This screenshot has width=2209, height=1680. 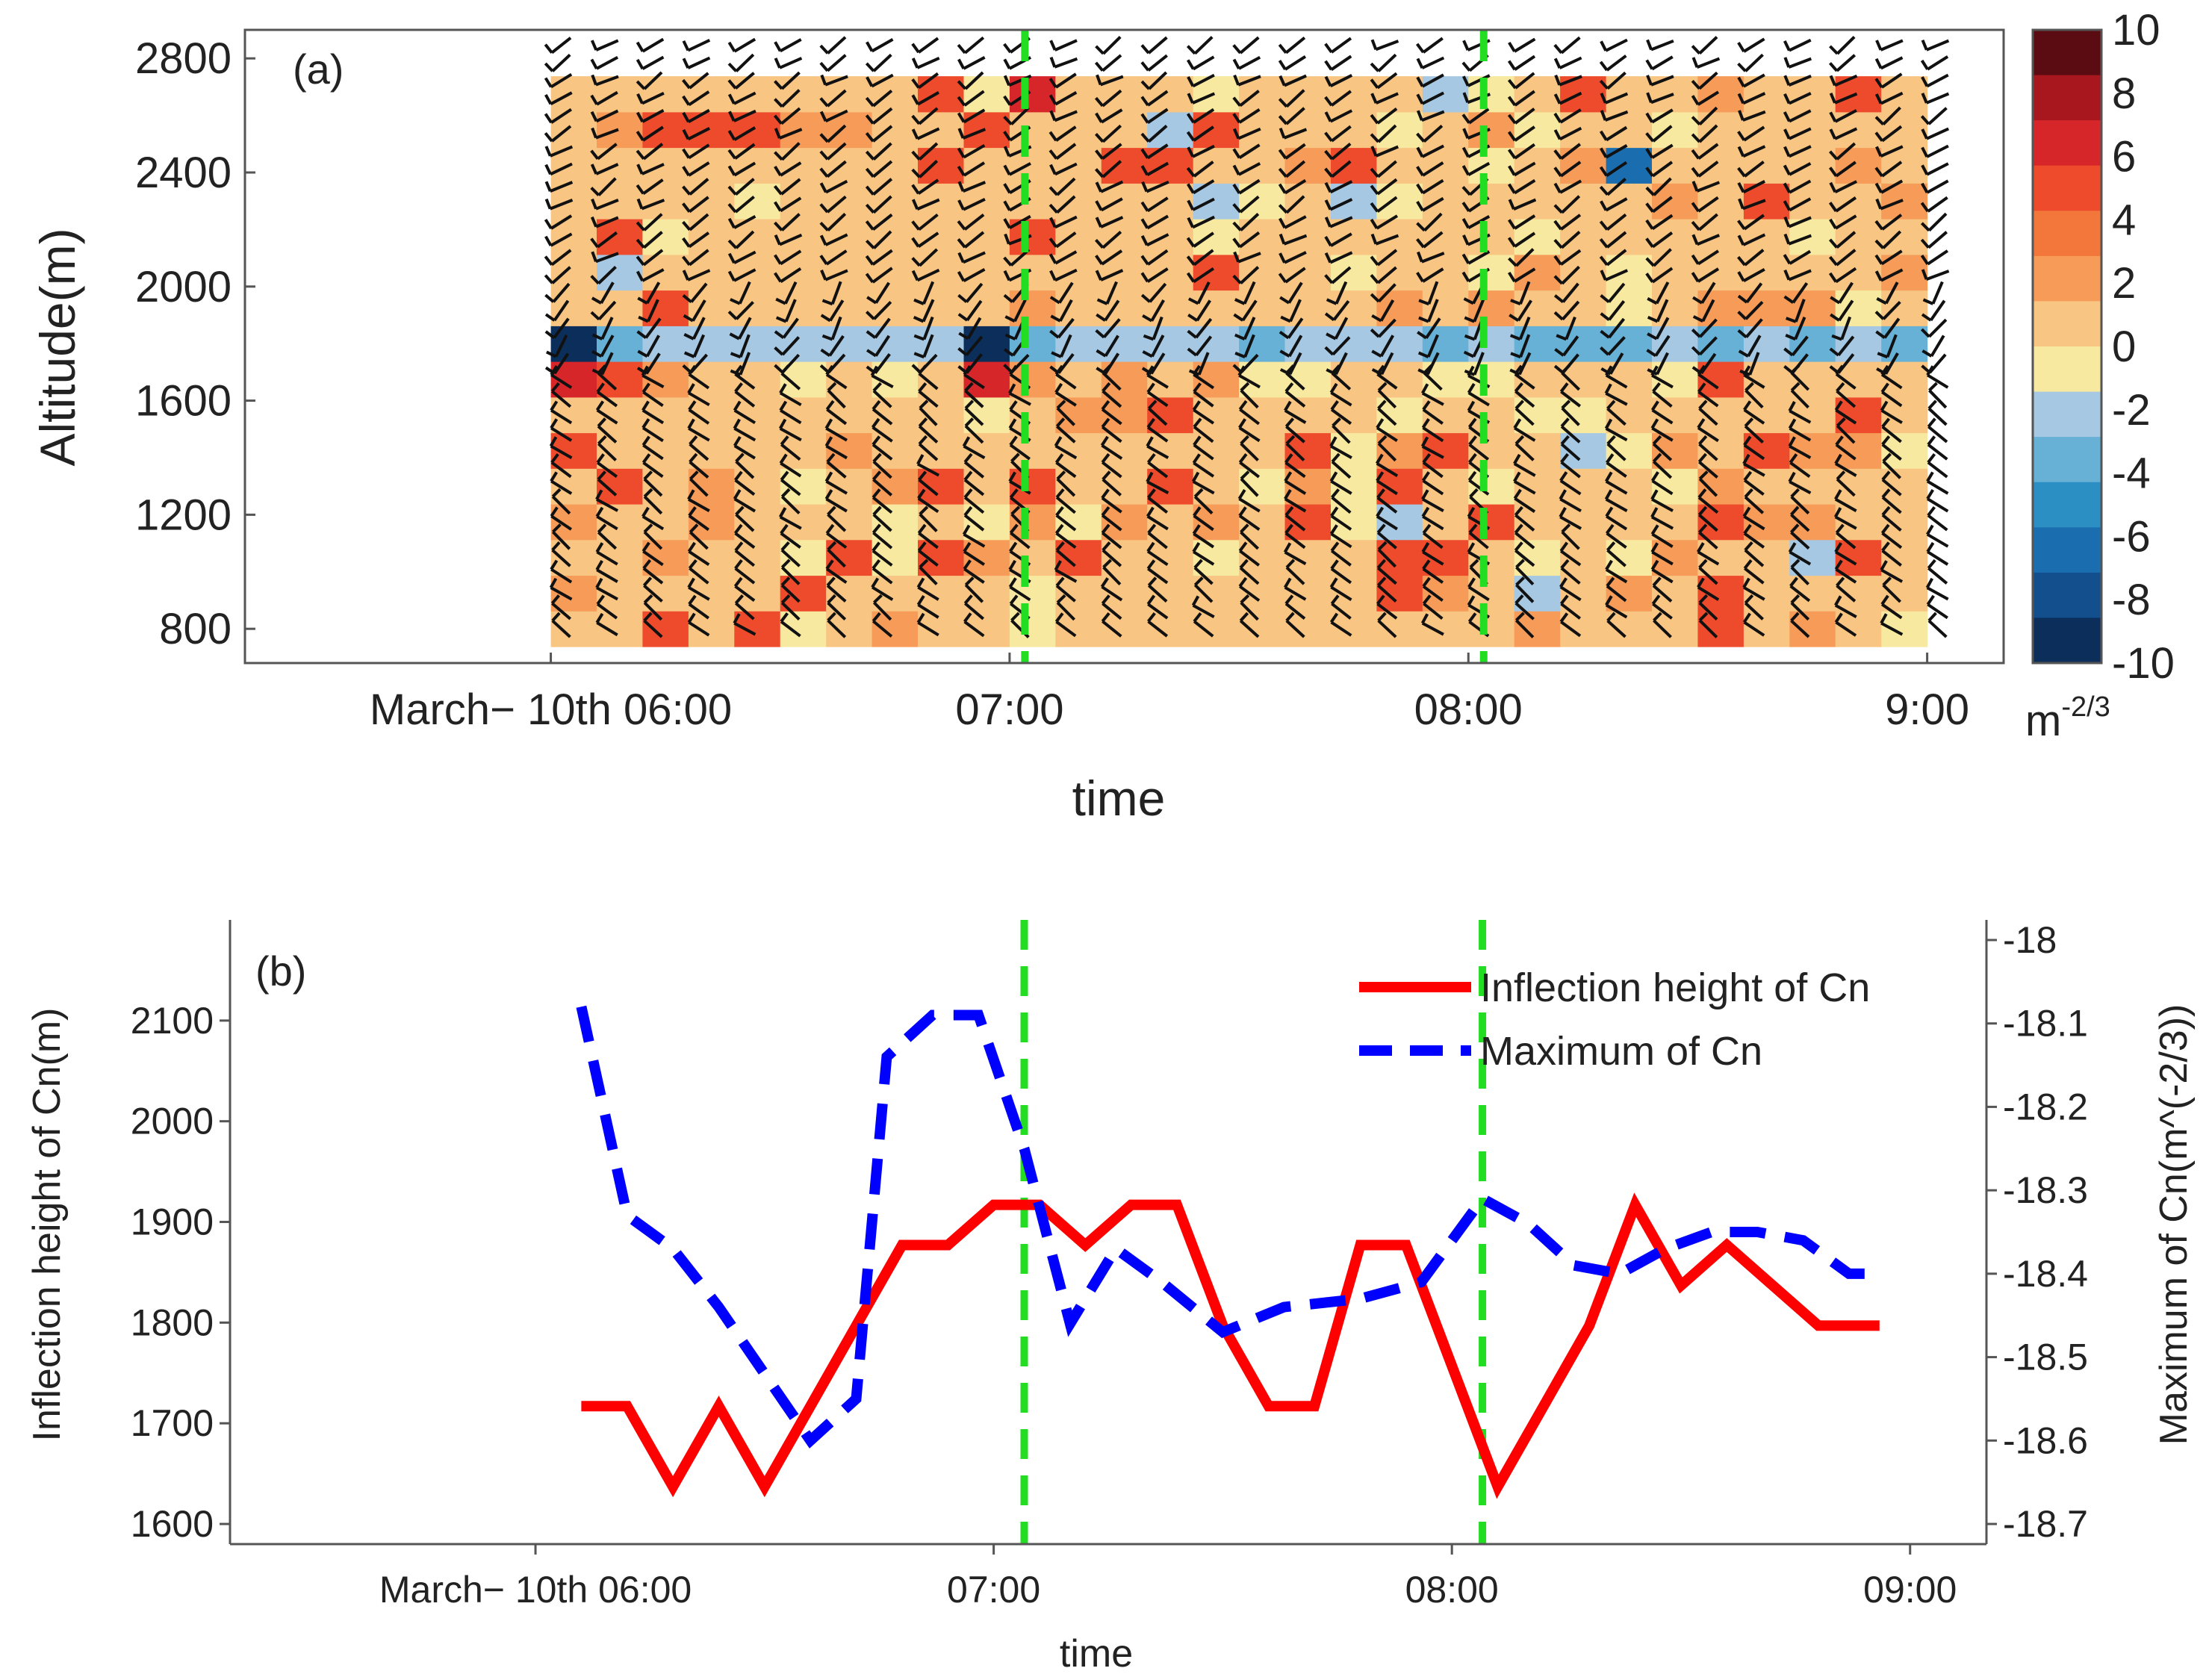 What do you see at coordinates (184, 401) in the screenshot?
I see `y-tick-label: 1600` at bounding box center [184, 401].